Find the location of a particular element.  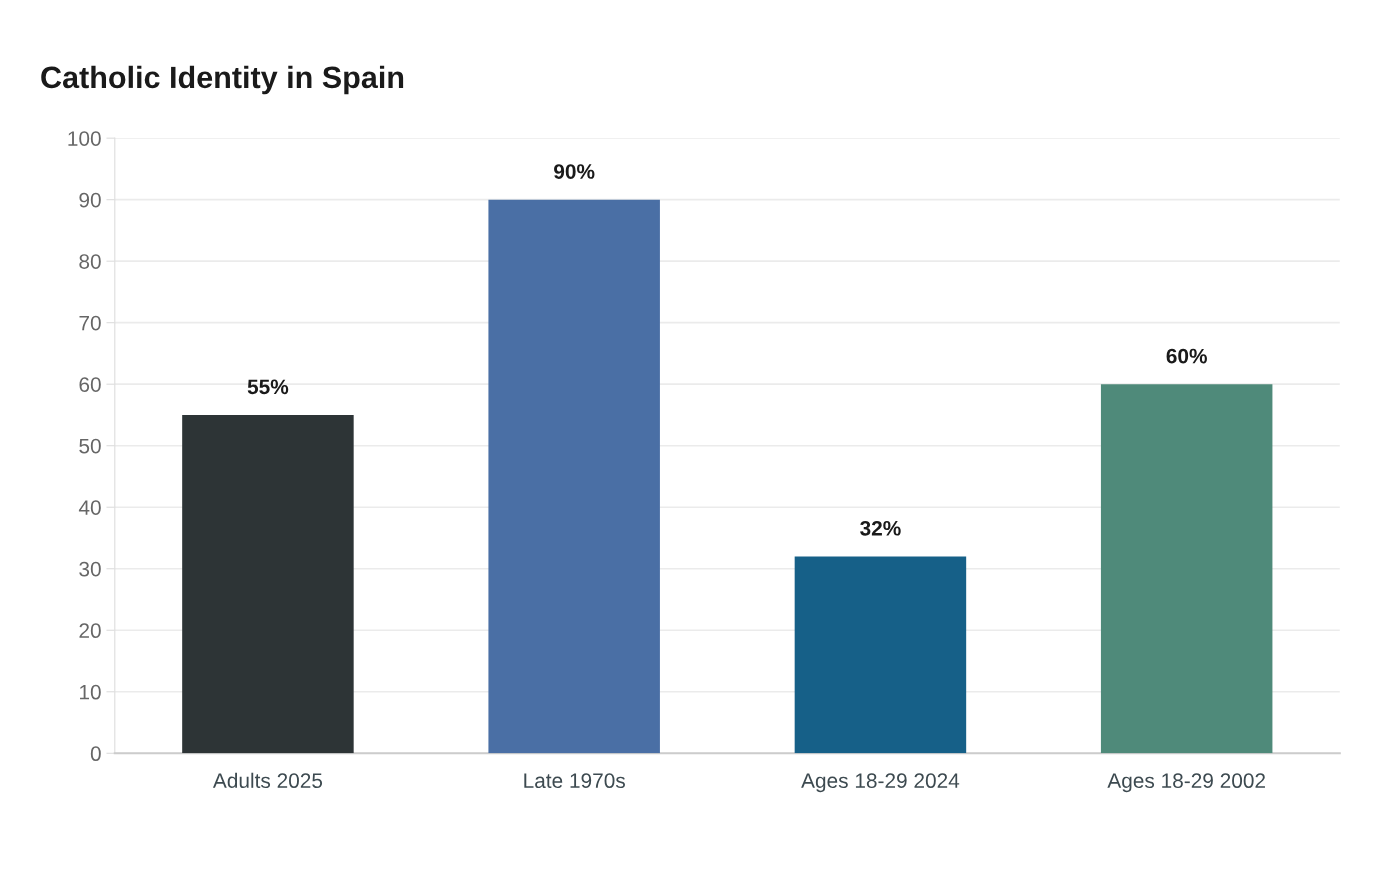

y-tick-label: 70 is located at coordinates (90, 323).